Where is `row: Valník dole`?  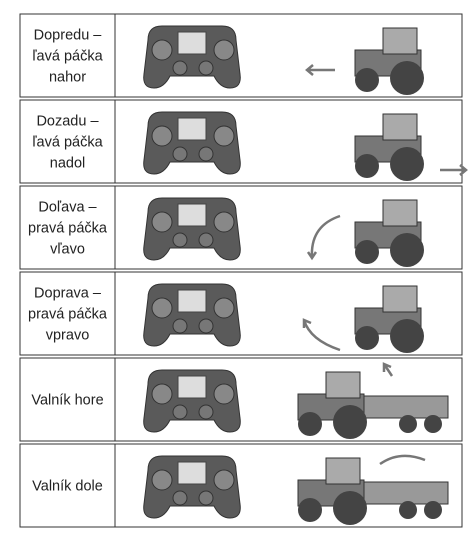 row: Valník dole is located at coordinates (241, 485).